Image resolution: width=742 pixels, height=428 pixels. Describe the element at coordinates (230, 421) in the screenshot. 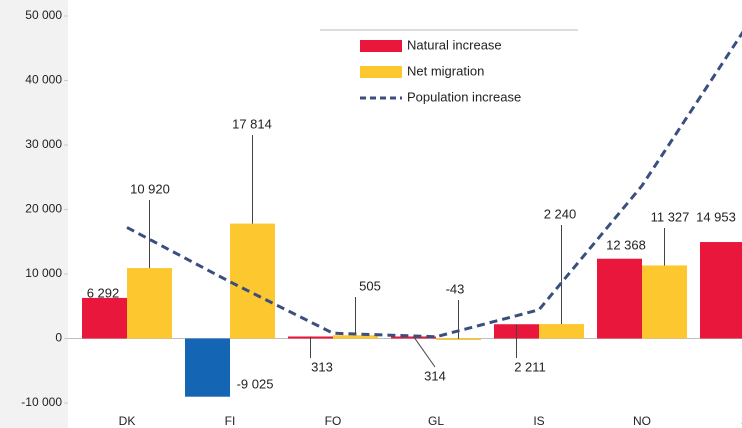

I see `x-tick-label: FI` at that location.